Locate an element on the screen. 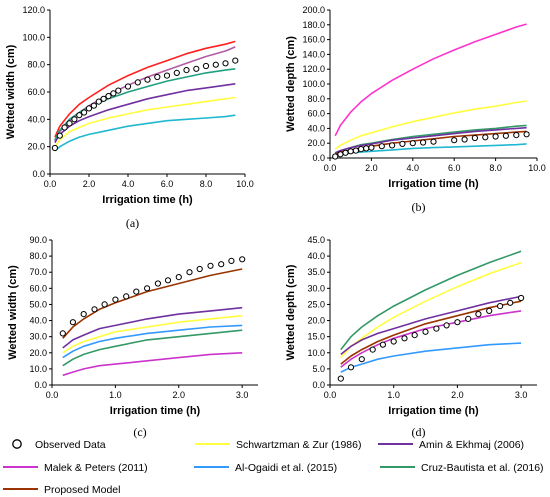  x-tick-label: 1.0 is located at coordinates (393, 395).